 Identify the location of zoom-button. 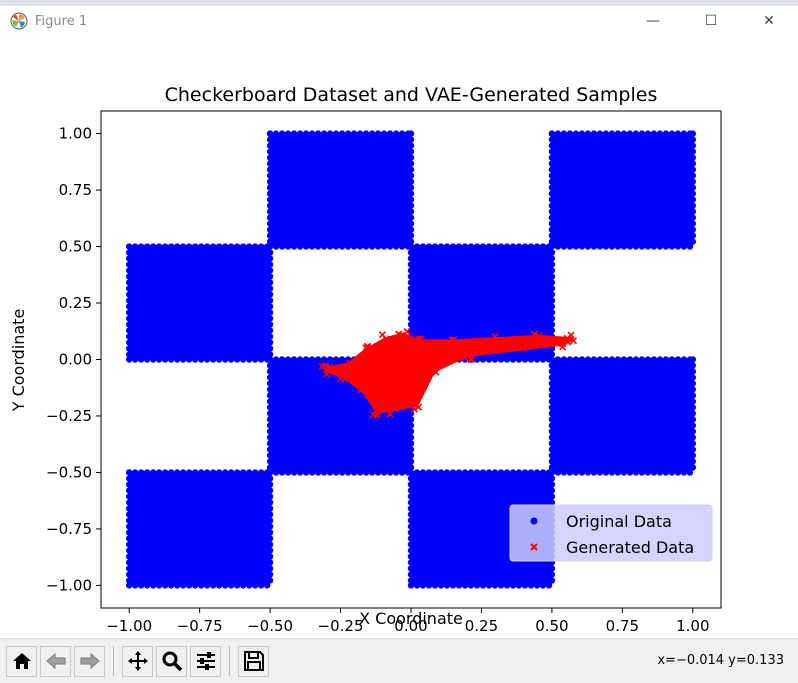
(171, 661).